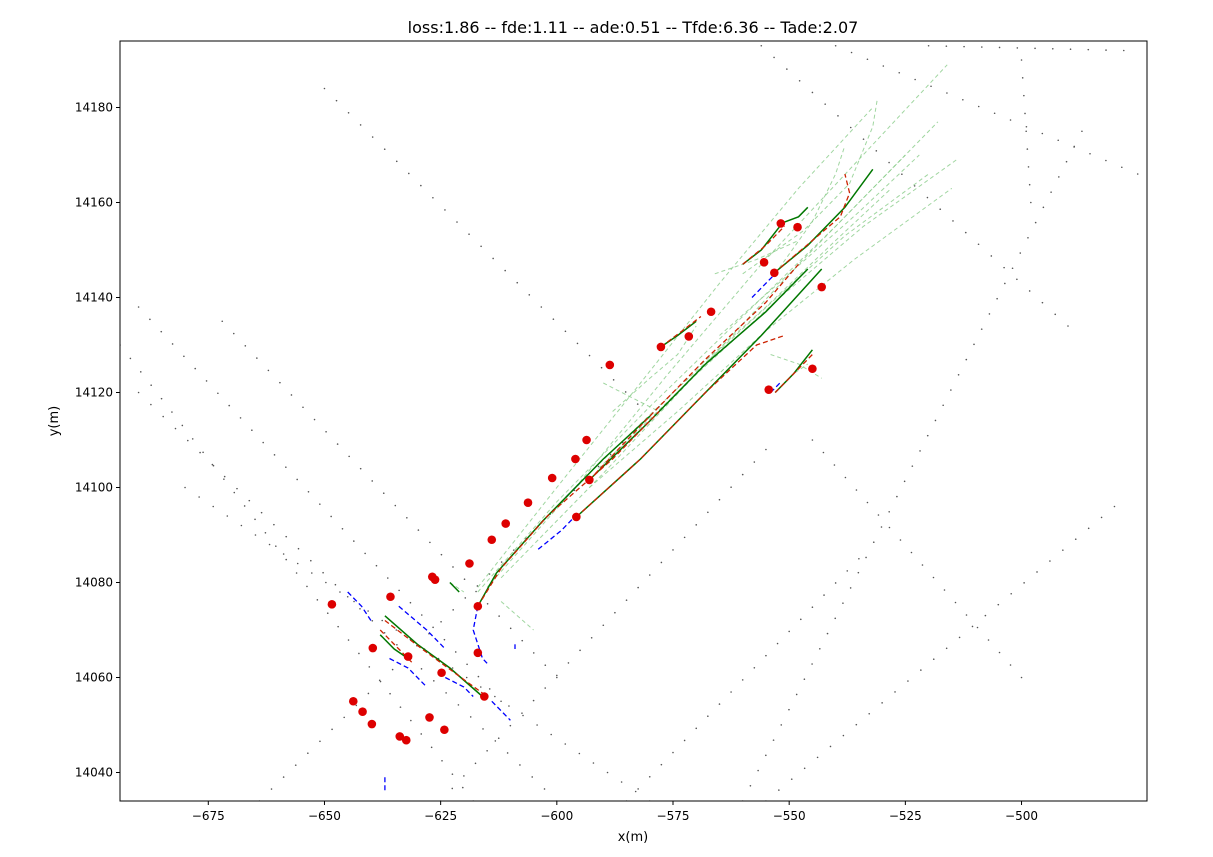 The width and height of the screenshot is (1213, 857). What do you see at coordinates (94, 108) in the screenshot?
I see `y-tick-label: 14180` at bounding box center [94, 108].